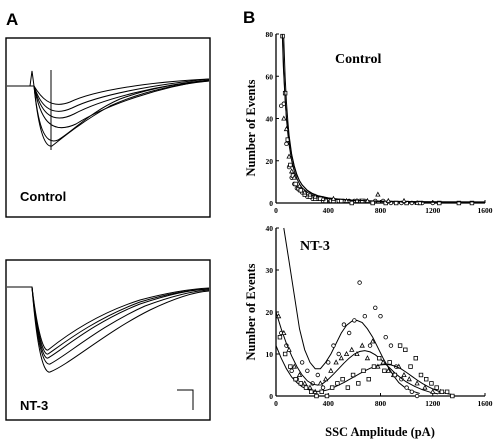 The image size is (500, 441). Describe the element at coordinates (270, 312) in the screenshot. I see `chart-nt3-y-tick-label: 20` at that location.